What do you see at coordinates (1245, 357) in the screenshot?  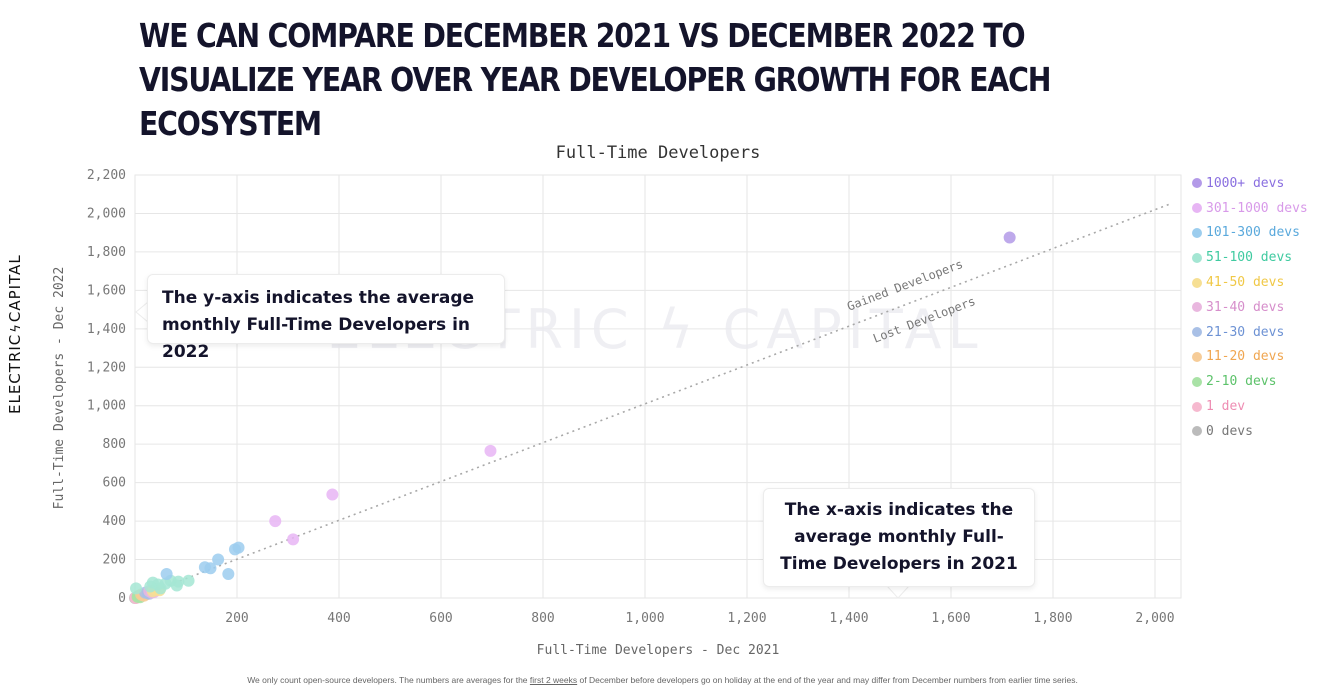 I see `legend-label: 11-20 devs` at bounding box center [1245, 357].